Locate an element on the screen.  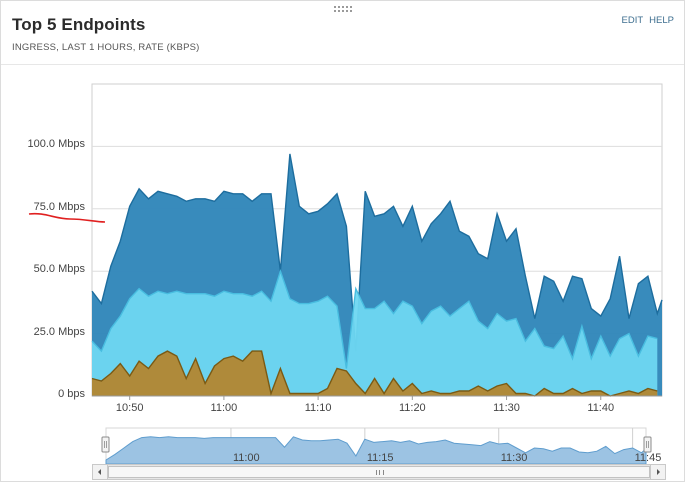
x-tick-label: 11:00 is located at coordinates (224, 408).